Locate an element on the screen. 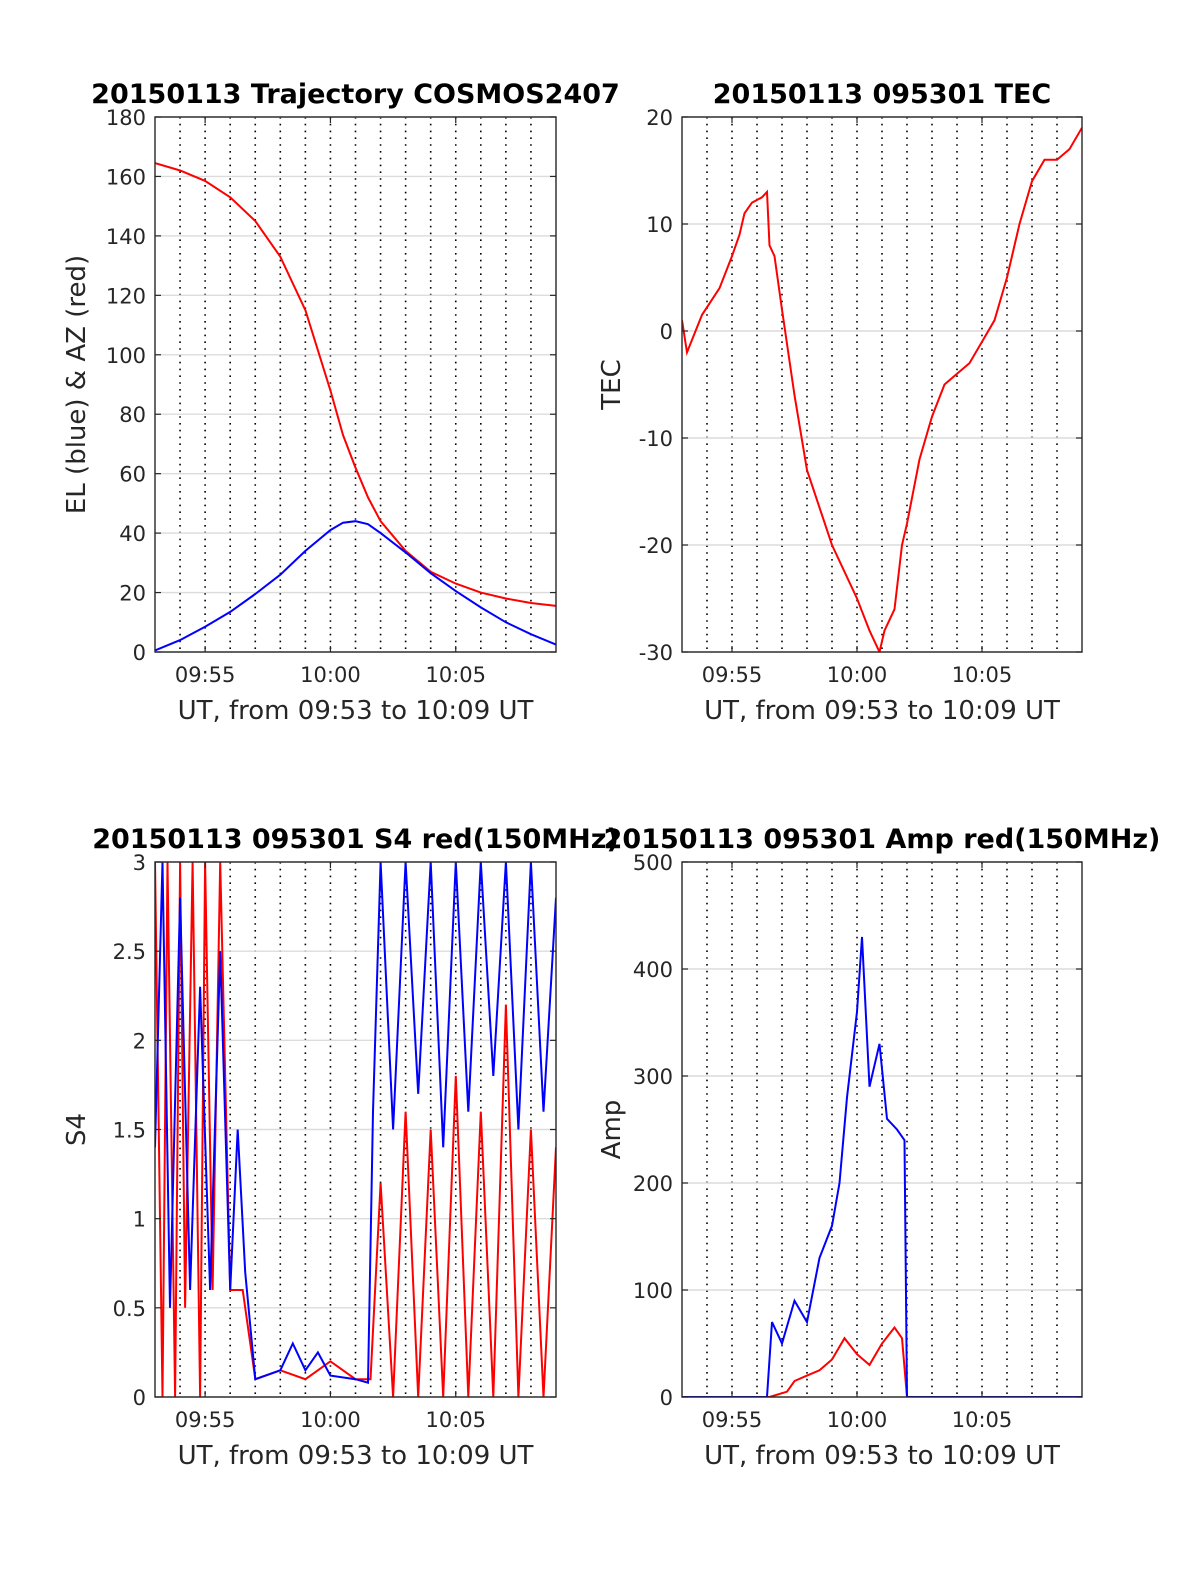  y-tick-label: 2 is located at coordinates (139, 1041).